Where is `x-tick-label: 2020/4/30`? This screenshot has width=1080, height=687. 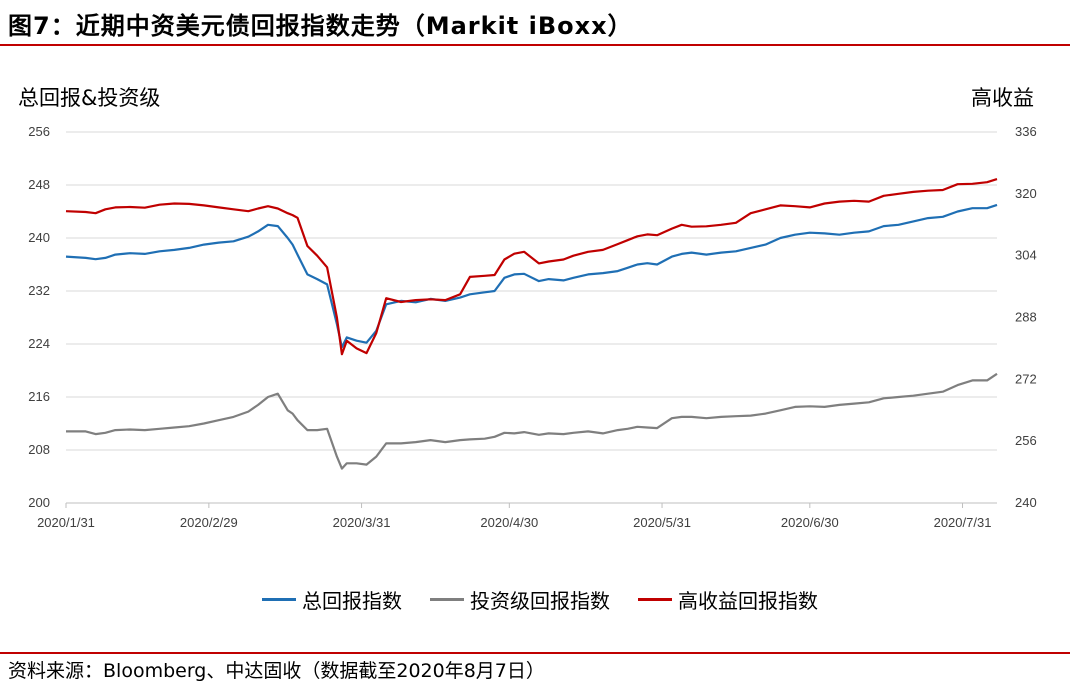 x-tick-label: 2020/4/30 is located at coordinates (509, 522).